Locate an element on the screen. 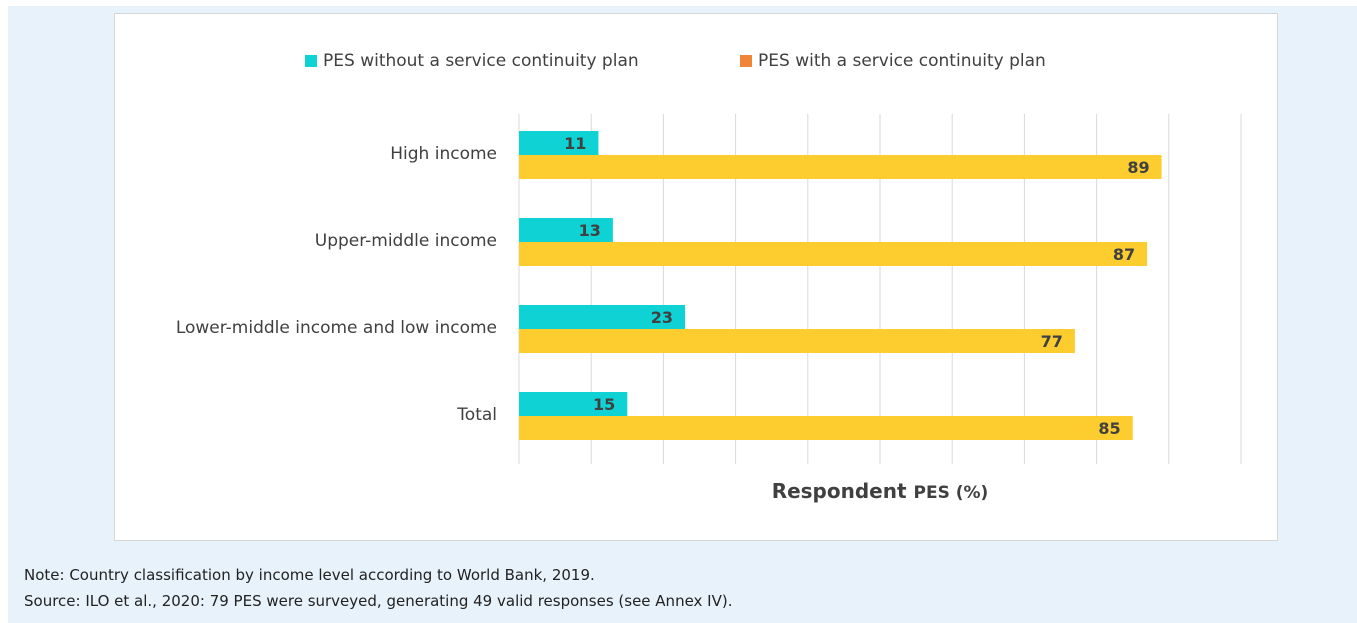  data-label: 11 is located at coordinates (575, 143).